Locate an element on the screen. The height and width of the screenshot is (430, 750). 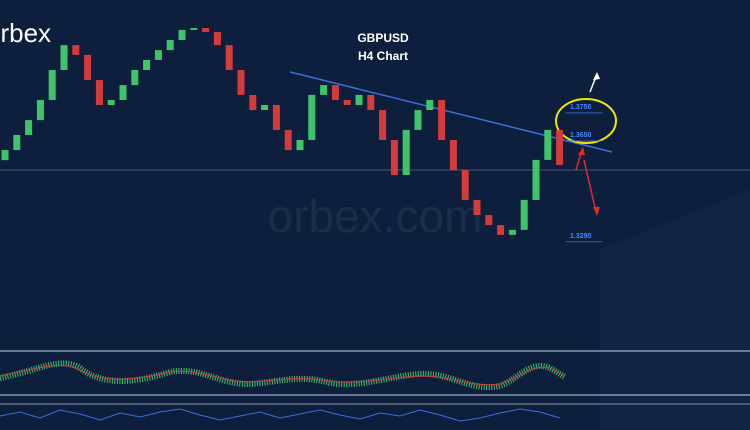
levels: 1.3750 1.3650 1.3290 is located at coordinates (584, 173).